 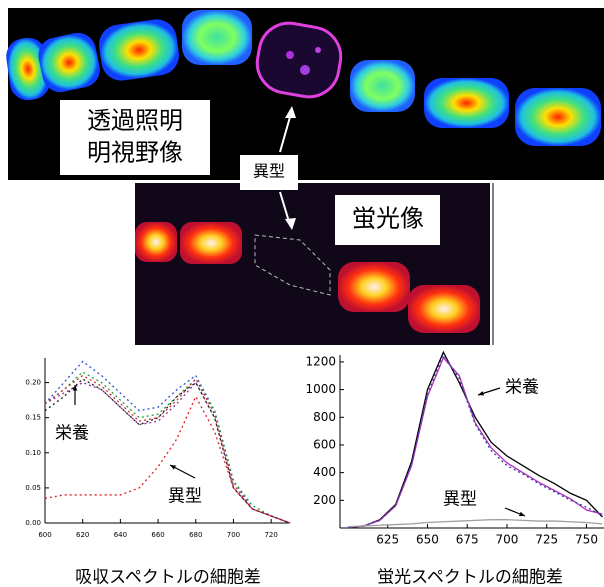 I want to click on y-tick-label: 0.05, so click(x=33, y=488).